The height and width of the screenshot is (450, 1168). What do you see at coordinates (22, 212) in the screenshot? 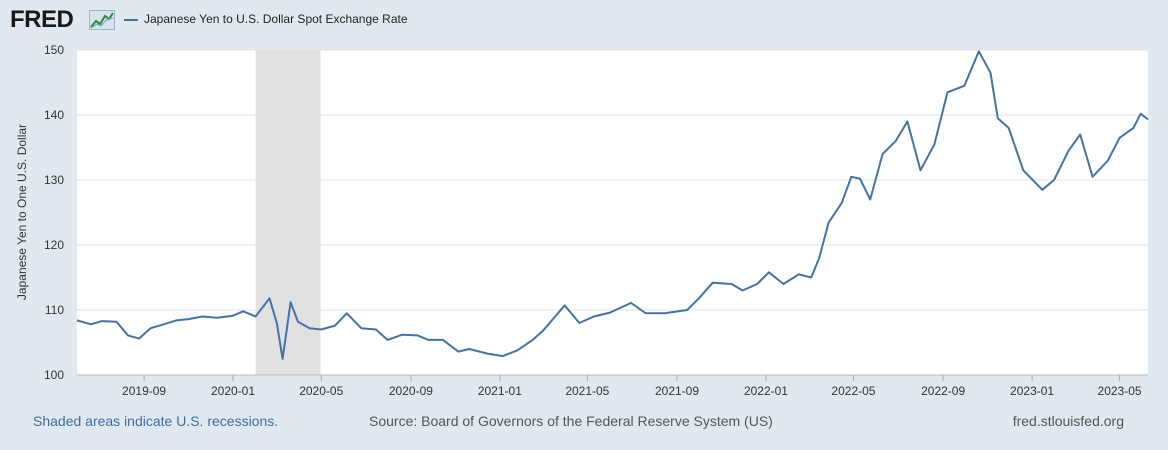
I see `y-axis-label: Japanese Yen to One U.S. Dollar` at bounding box center [22, 212].